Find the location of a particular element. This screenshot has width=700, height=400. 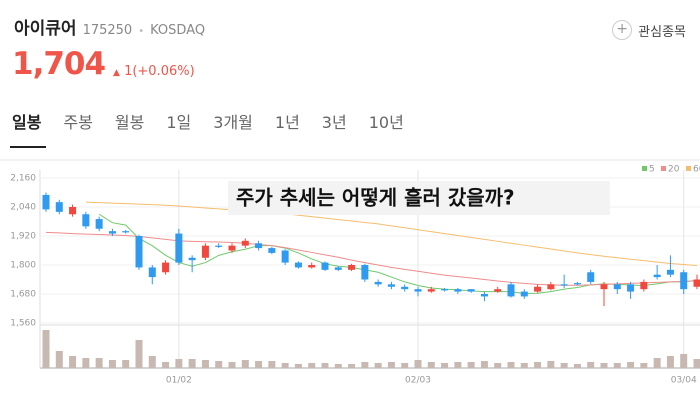

legend-label: 60 is located at coordinates (696, 170).